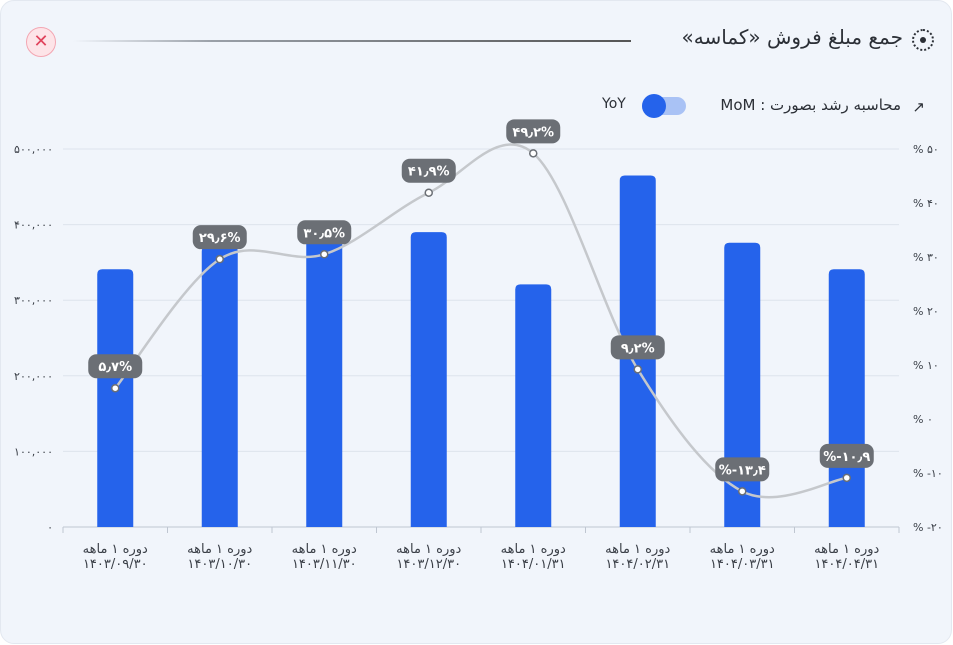 The width and height of the screenshot is (953, 645). I want to click on title-divider, so click(352, 41).